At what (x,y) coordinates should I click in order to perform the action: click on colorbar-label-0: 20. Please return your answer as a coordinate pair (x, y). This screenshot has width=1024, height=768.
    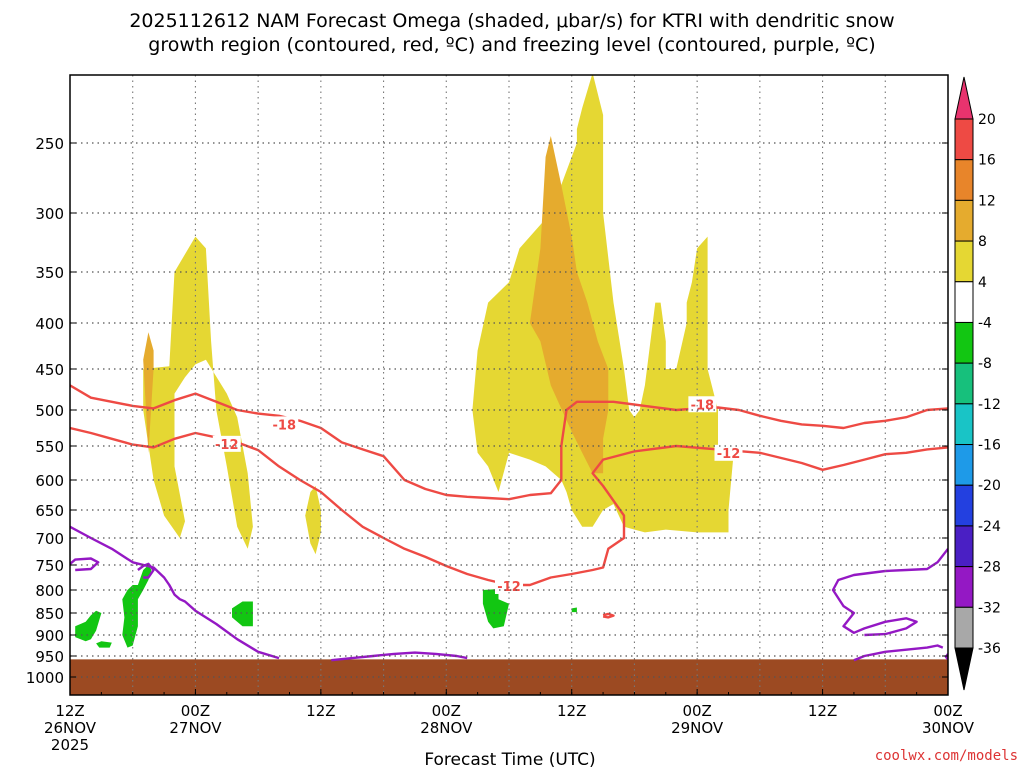
    Looking at the image, I should click on (987, 120).